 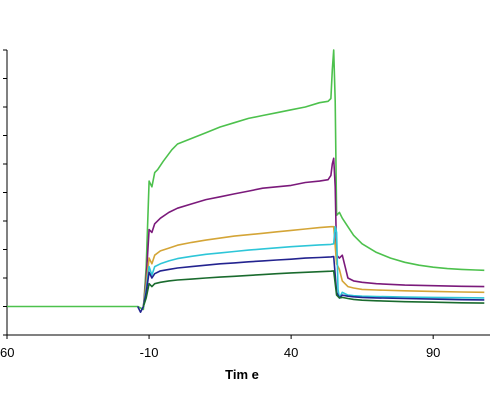 I want to click on x-tick-label: 40, so click(x=291, y=352).